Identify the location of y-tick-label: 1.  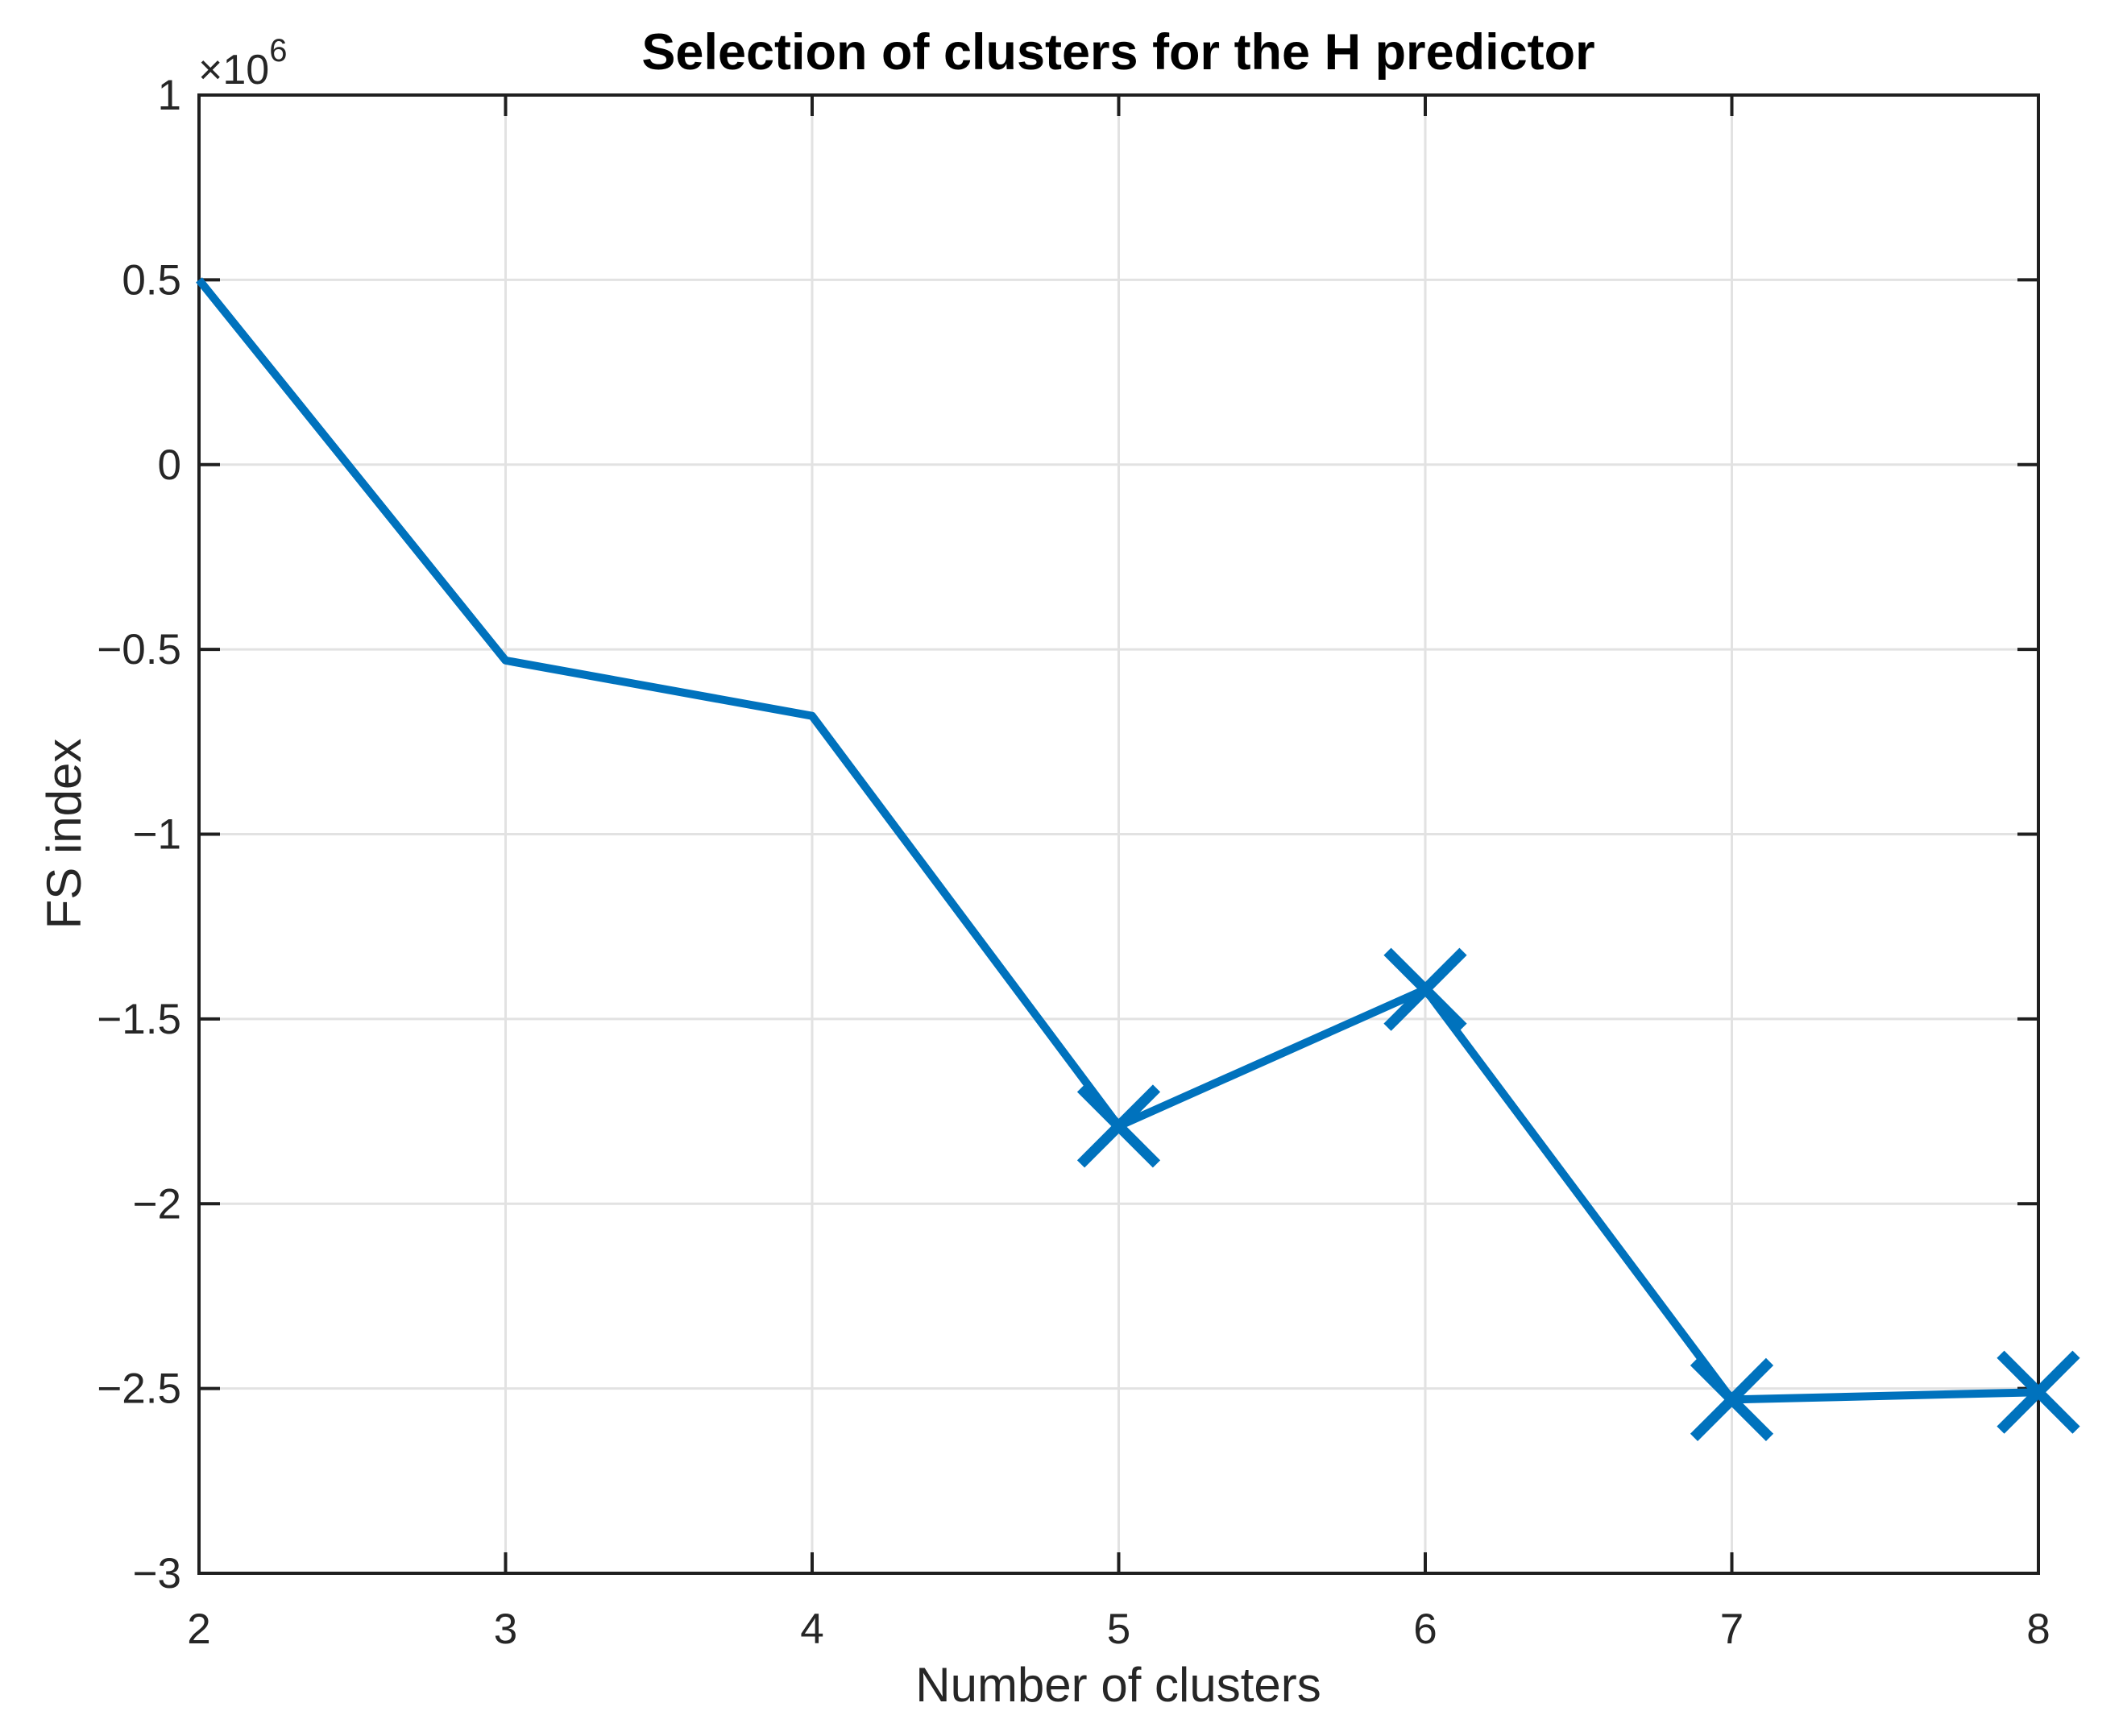
(169, 96).